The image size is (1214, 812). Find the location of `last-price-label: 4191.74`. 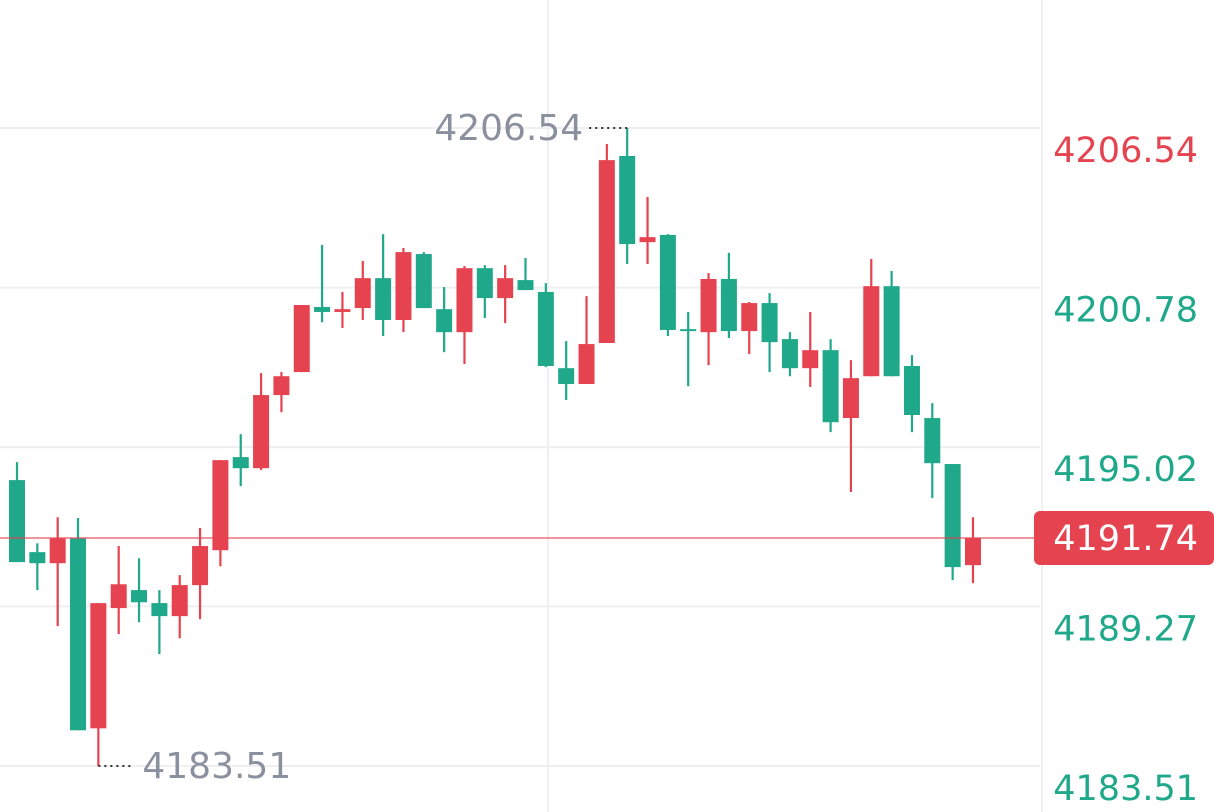

last-price-label: 4191.74 is located at coordinates (1125, 539).